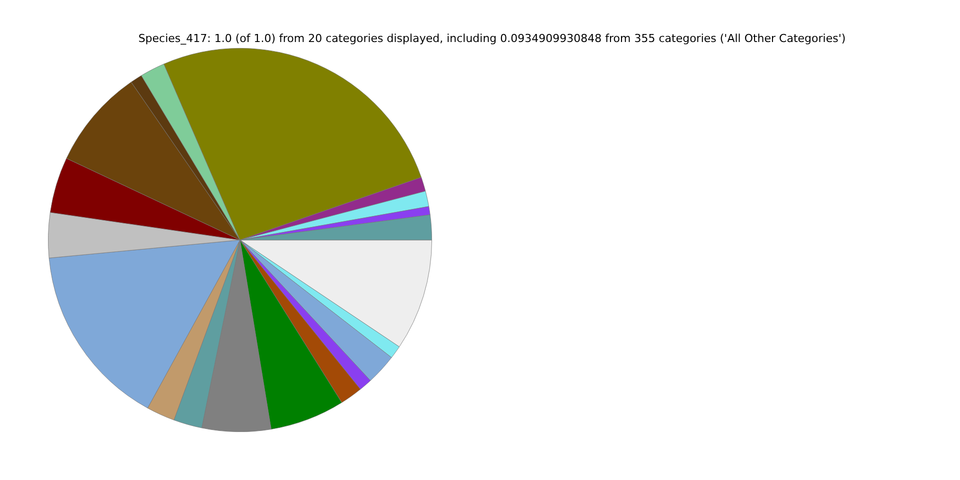 This screenshot has width=960, height=480. What do you see at coordinates (492, 38) in the screenshot?
I see `text: Species_417: 1.0 (of 1.0) from 20 categories displayed, including 0.0934909930848 from 355 categories ('All Other Categories')` at bounding box center [492, 38].